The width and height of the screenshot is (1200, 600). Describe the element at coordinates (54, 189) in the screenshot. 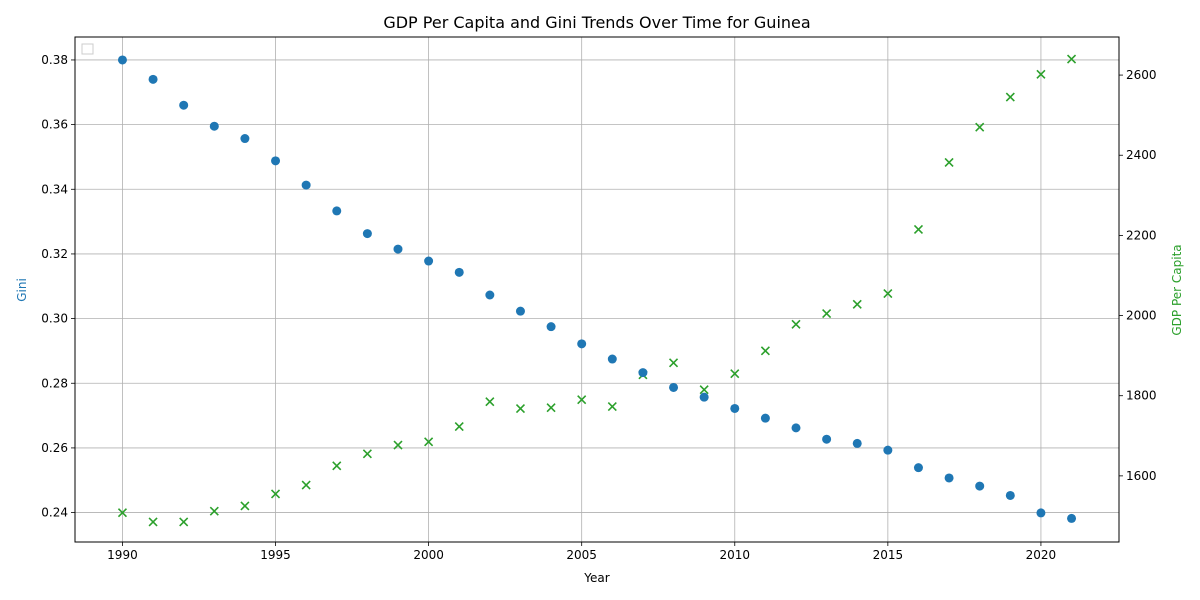

I see `left-y-tick-label: 0.34` at that location.